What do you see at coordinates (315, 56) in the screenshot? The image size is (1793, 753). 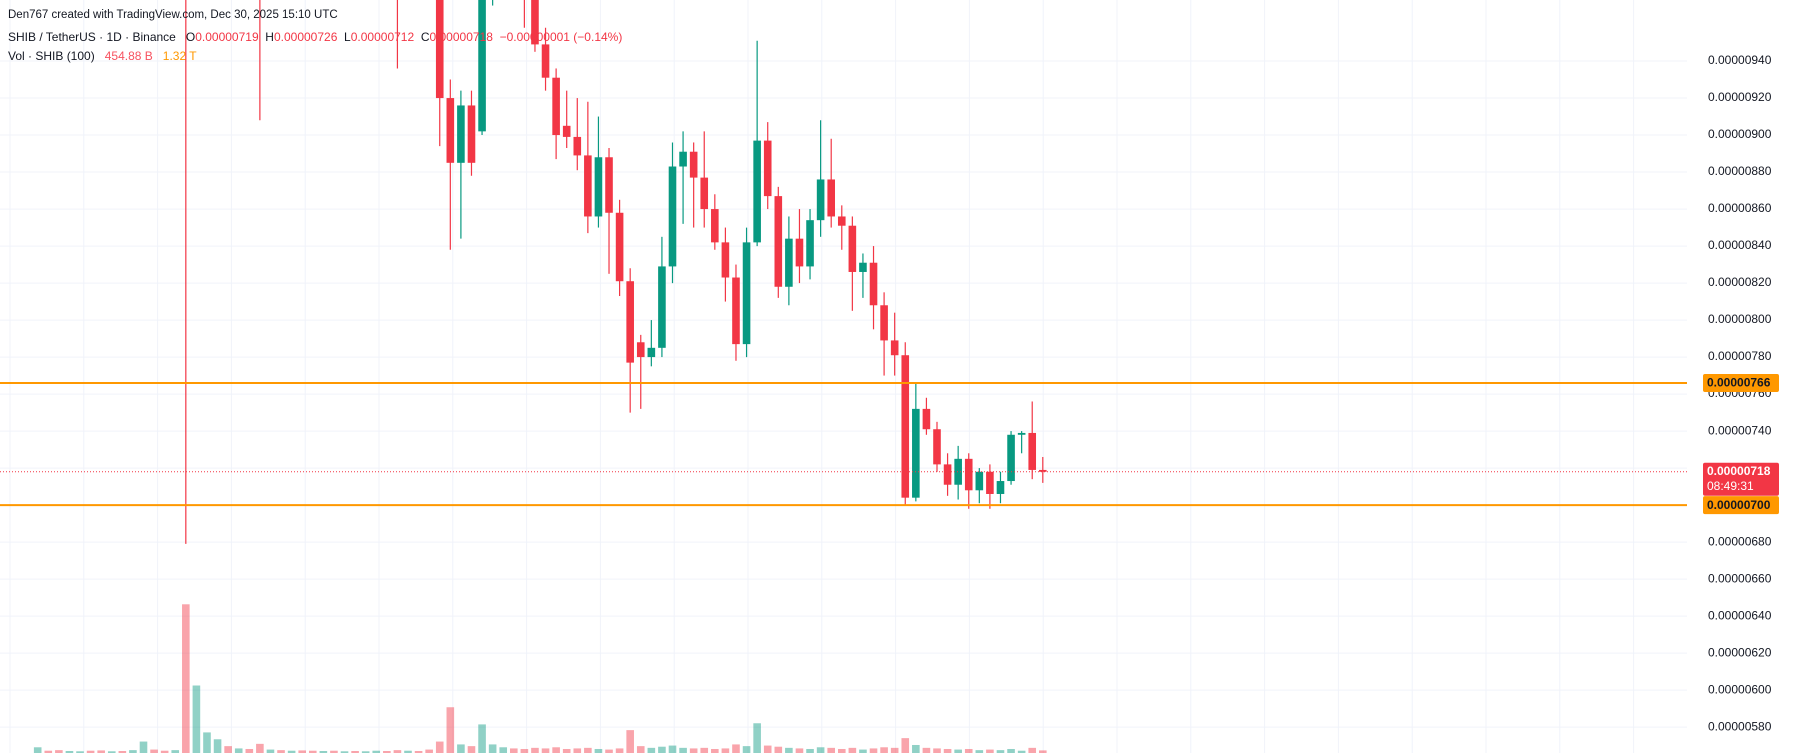 I see `volume-row: Vol · SHIB (100) 454.88 B 1.32 T` at bounding box center [315, 56].